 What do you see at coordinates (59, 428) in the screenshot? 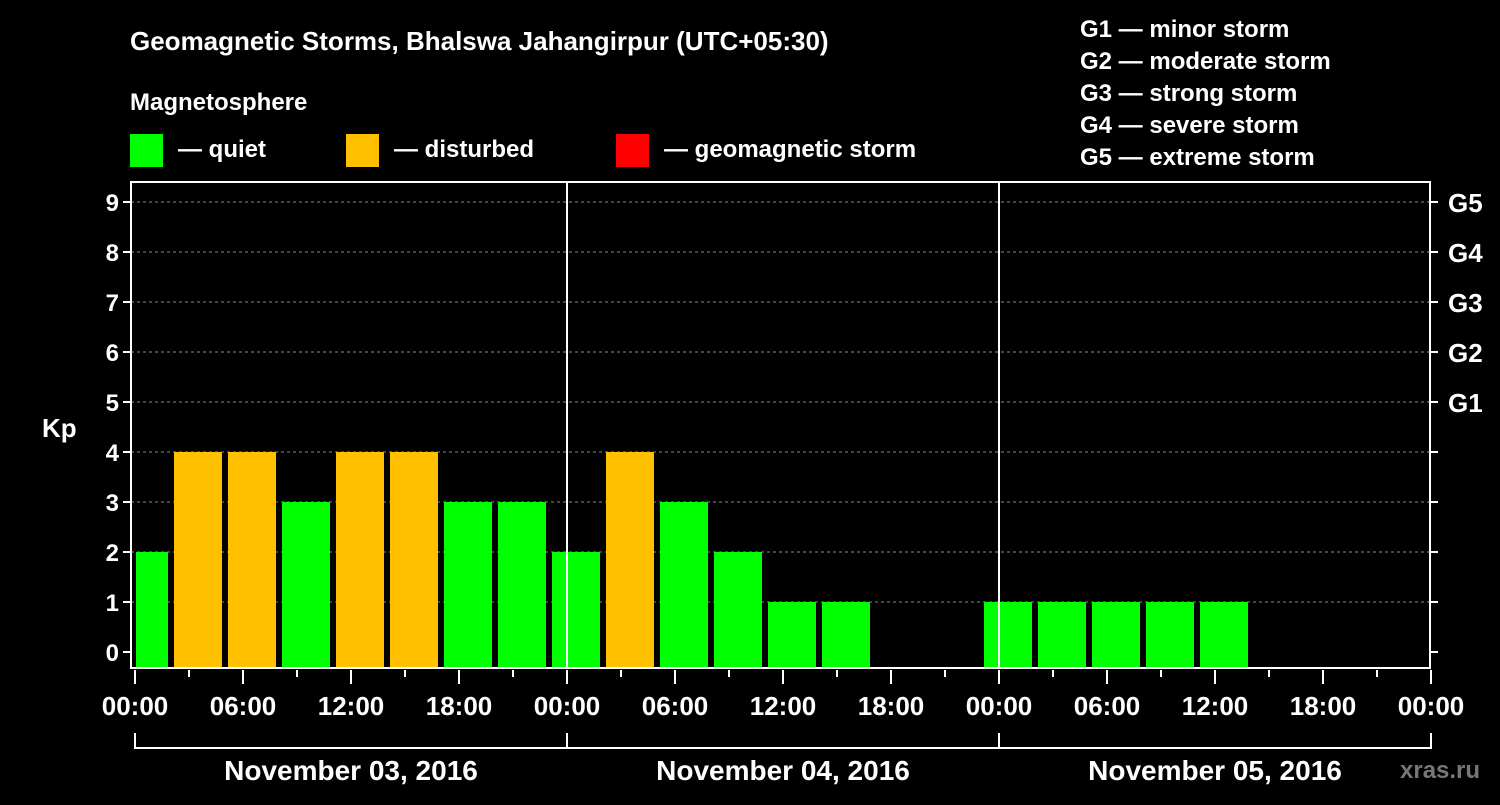
I see `y-axis-label: Kp` at bounding box center [59, 428].